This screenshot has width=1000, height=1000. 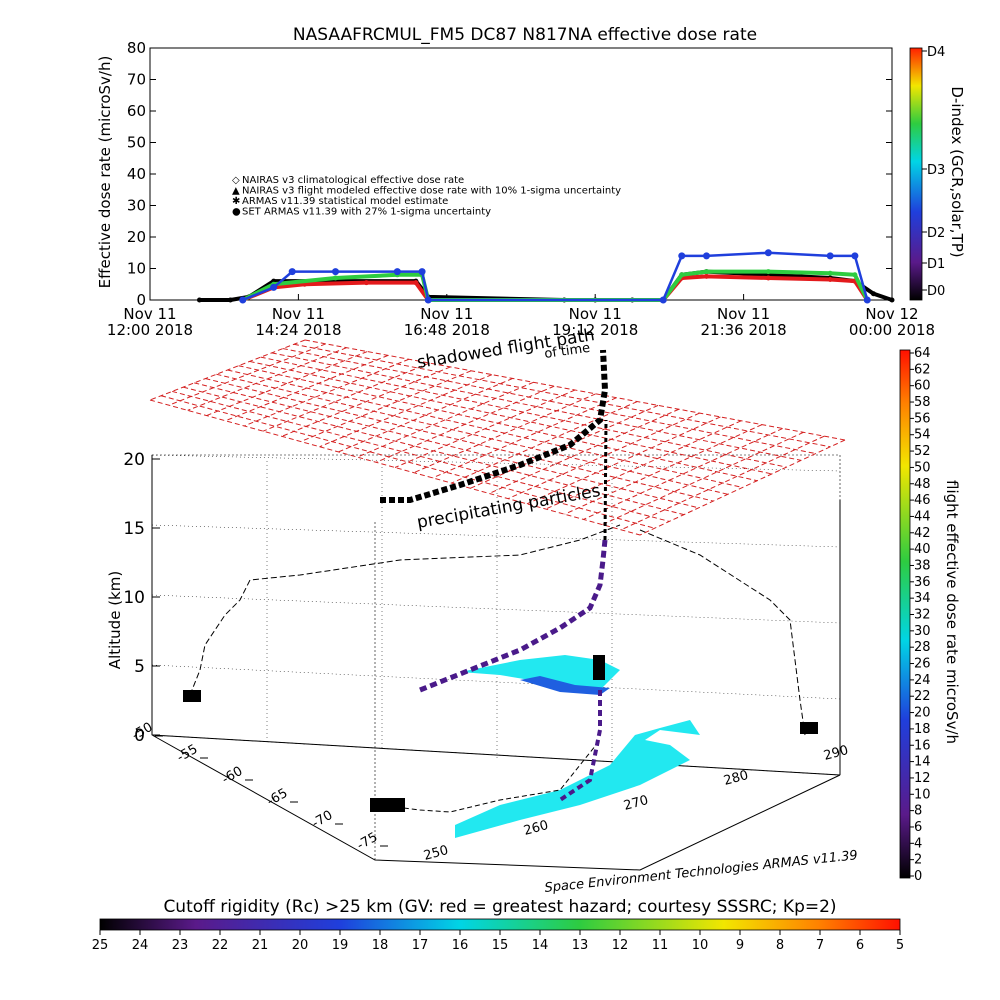 I want to click on cutoff-tick-label: 14, so click(x=540, y=945).